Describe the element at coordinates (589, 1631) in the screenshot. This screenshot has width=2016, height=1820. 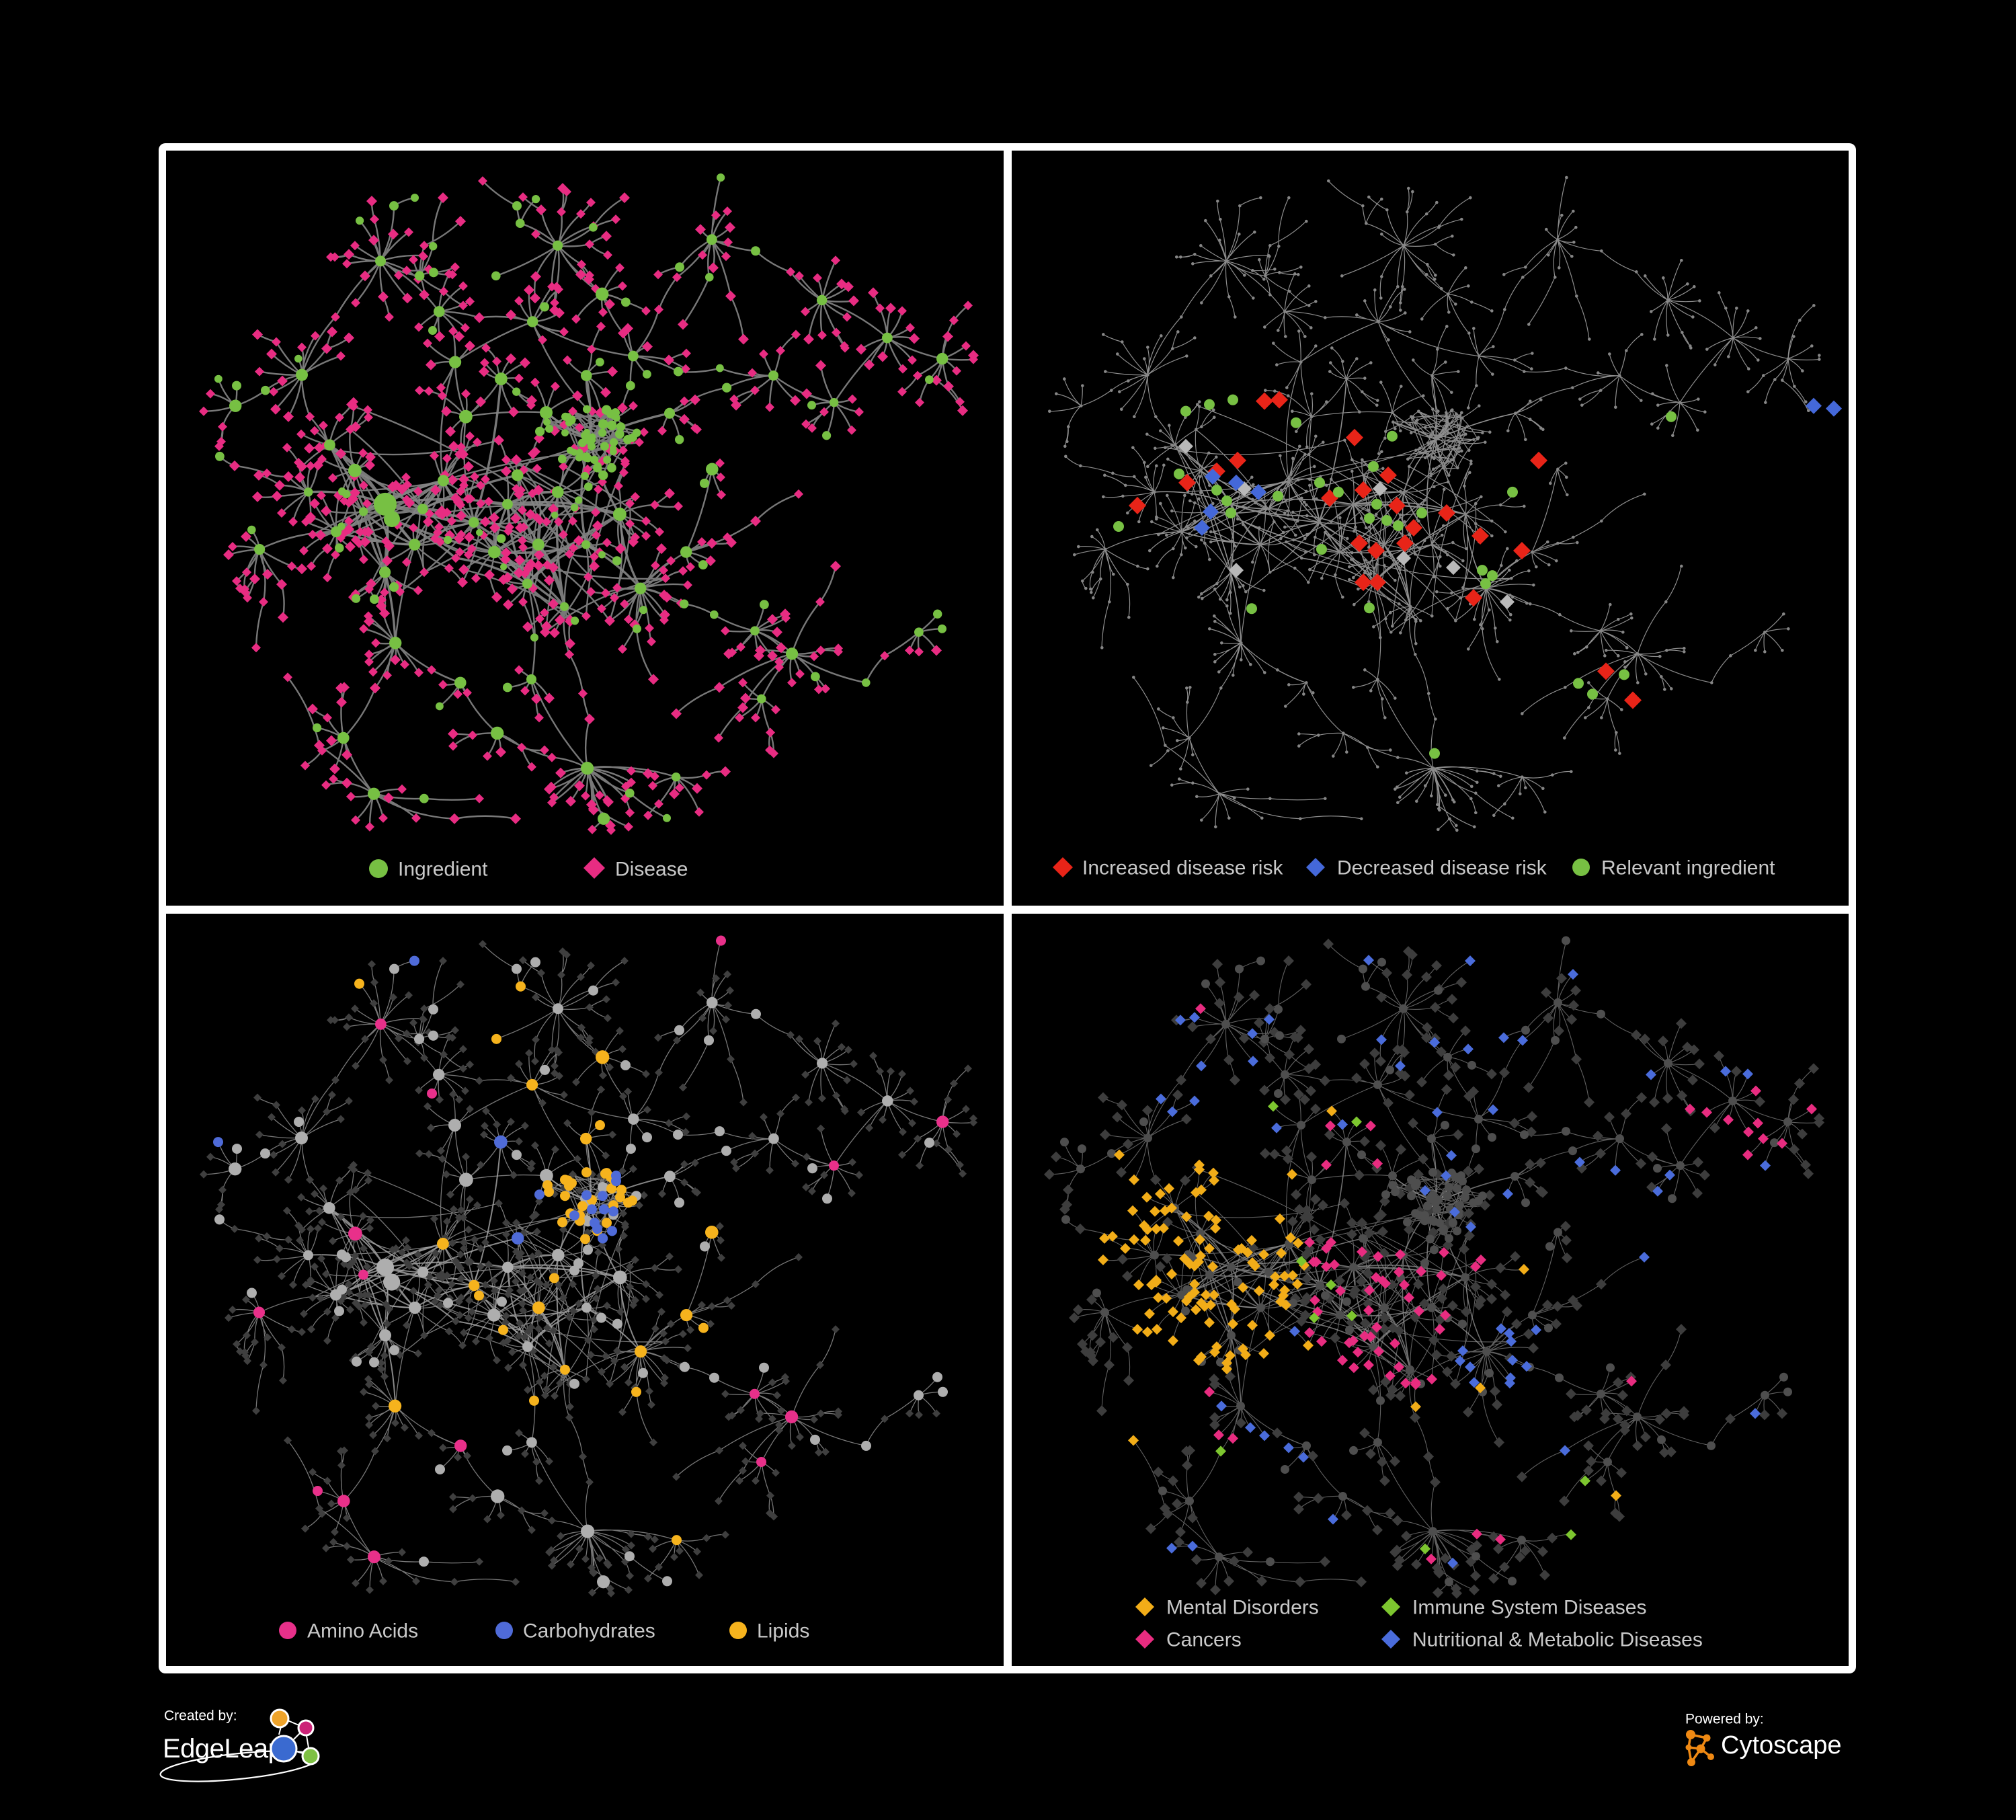
I see `svg-text: Carbohydrates` at that location.